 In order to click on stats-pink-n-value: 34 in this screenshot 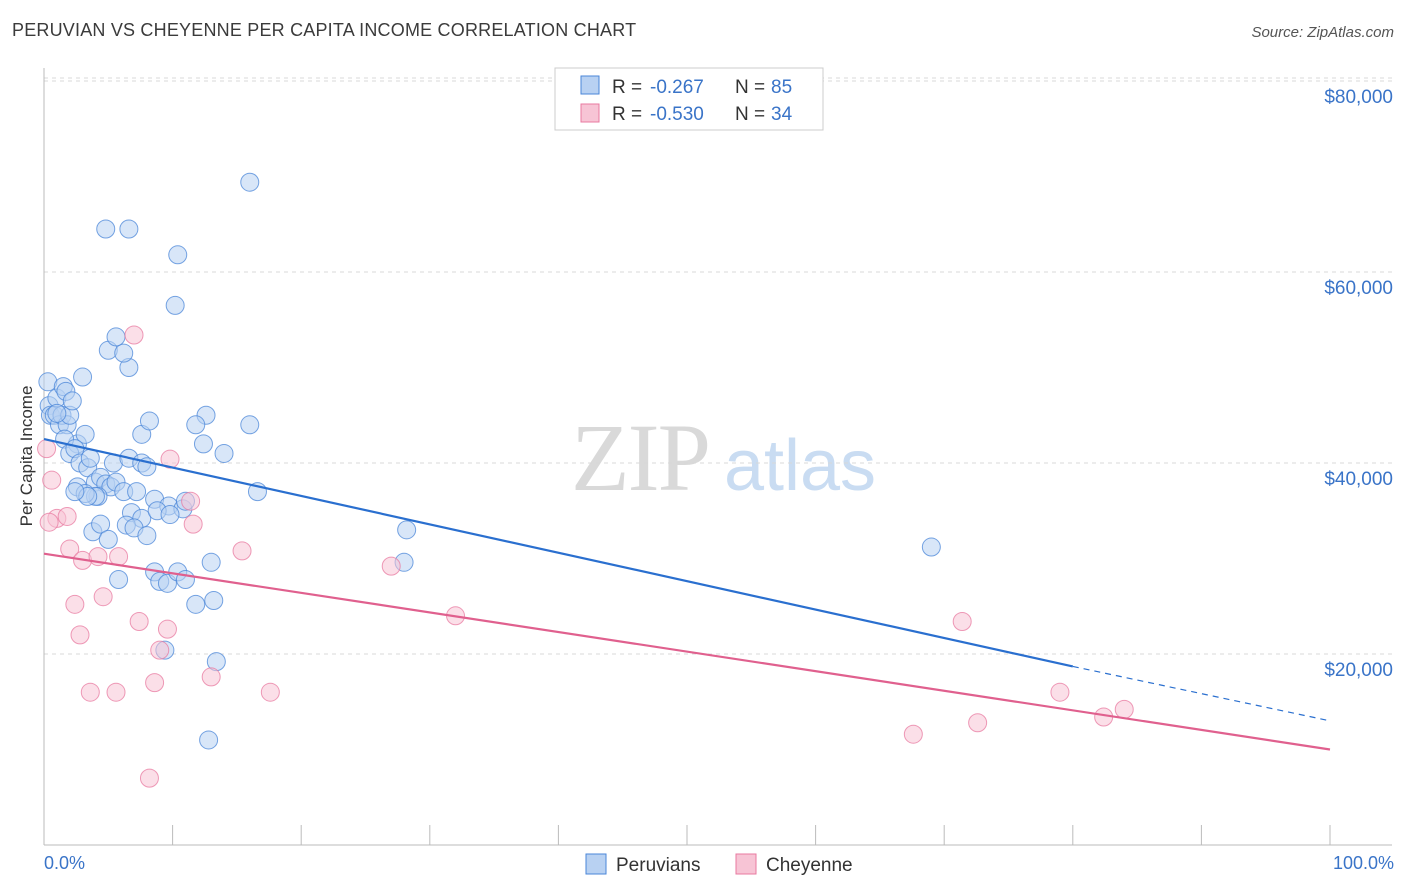, I will do `click(782, 114)`.